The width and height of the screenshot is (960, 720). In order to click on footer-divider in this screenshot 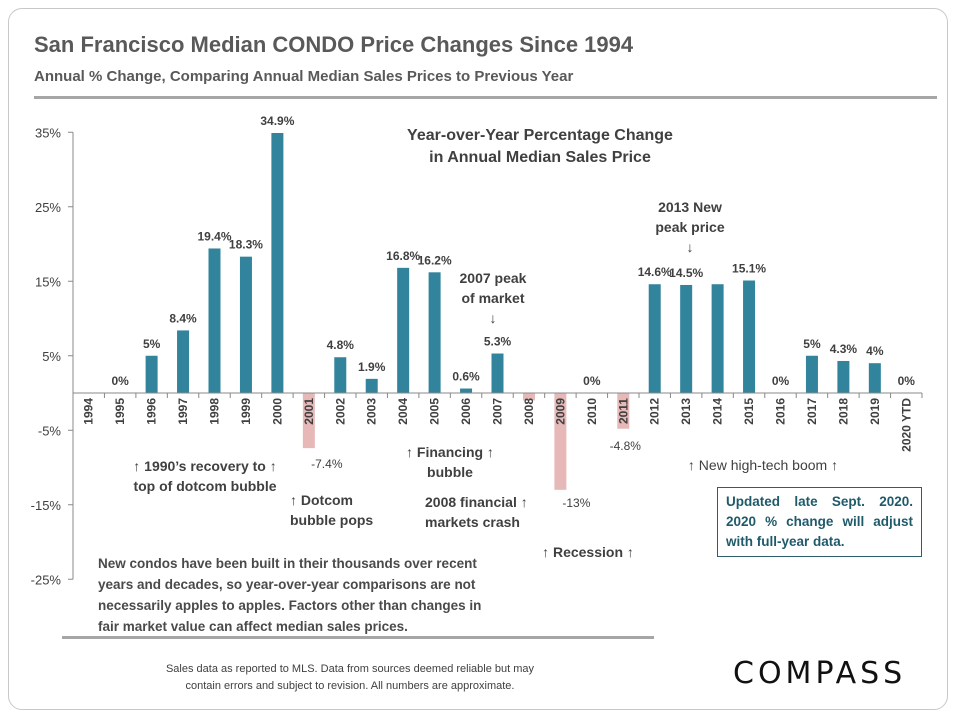, I will do `click(358, 637)`.